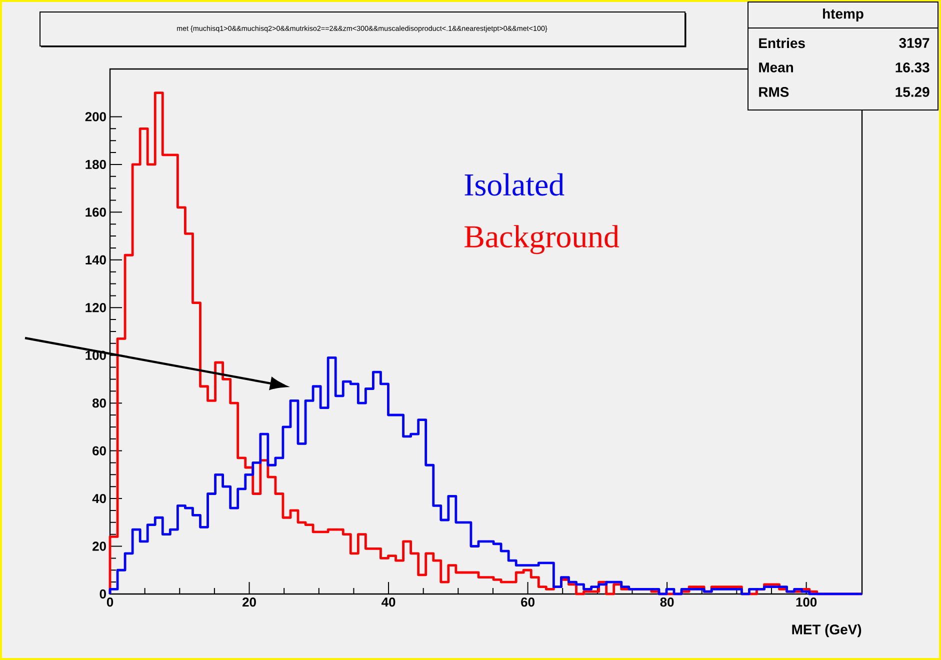 This screenshot has height=660, width=941. I want to click on x-tick-label: 40, so click(389, 602).